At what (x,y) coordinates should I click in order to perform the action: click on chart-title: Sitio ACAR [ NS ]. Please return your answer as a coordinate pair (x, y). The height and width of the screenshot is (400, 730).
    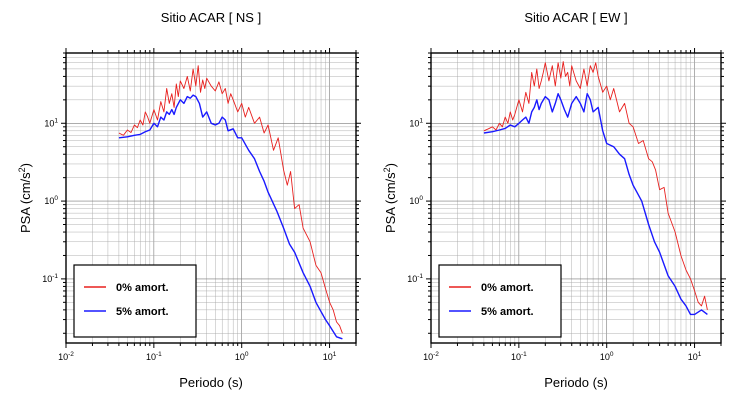
    Looking at the image, I should click on (211, 17).